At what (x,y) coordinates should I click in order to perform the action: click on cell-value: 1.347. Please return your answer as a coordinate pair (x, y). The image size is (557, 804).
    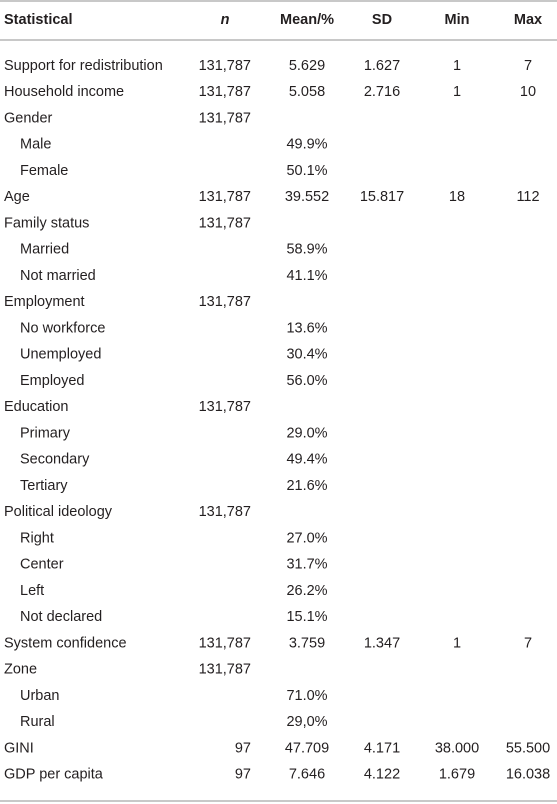
    Looking at the image, I should click on (382, 643).